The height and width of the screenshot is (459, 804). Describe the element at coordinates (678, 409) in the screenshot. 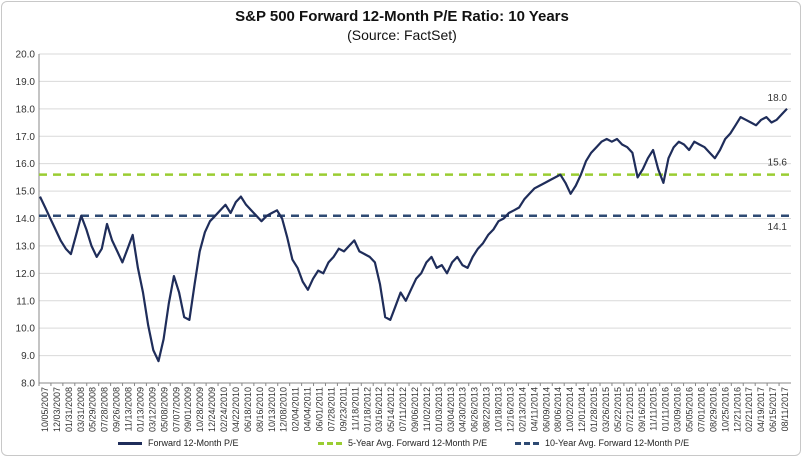

I see `x-tick-label: 03/09/2016` at that location.